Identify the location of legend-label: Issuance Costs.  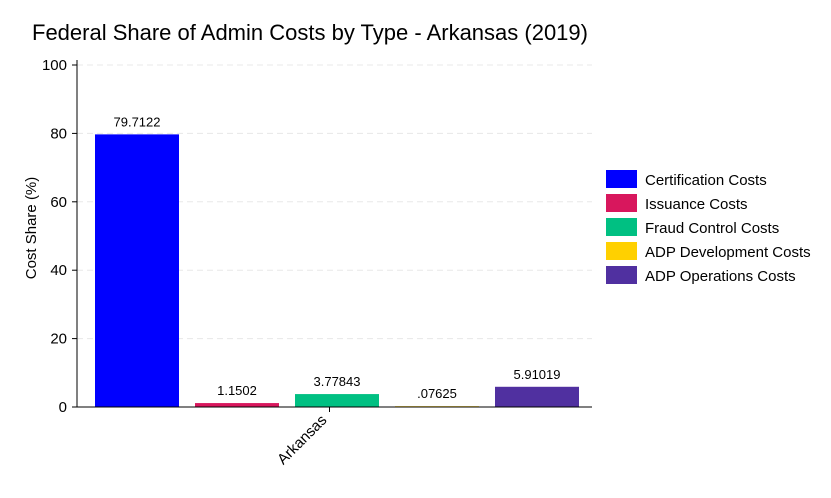
(696, 204).